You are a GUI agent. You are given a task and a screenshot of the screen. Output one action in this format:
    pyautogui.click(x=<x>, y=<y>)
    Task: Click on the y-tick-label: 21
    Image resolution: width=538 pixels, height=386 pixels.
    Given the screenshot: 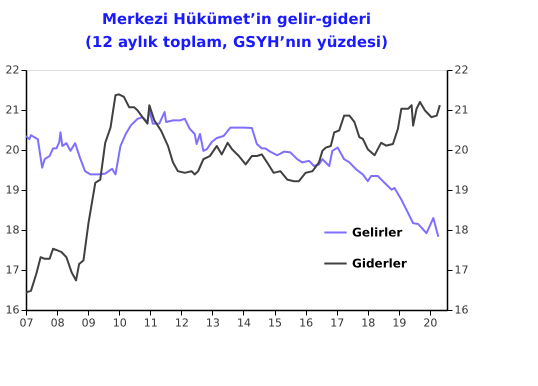 What is the action you would take?
    pyautogui.click(x=13, y=110)
    